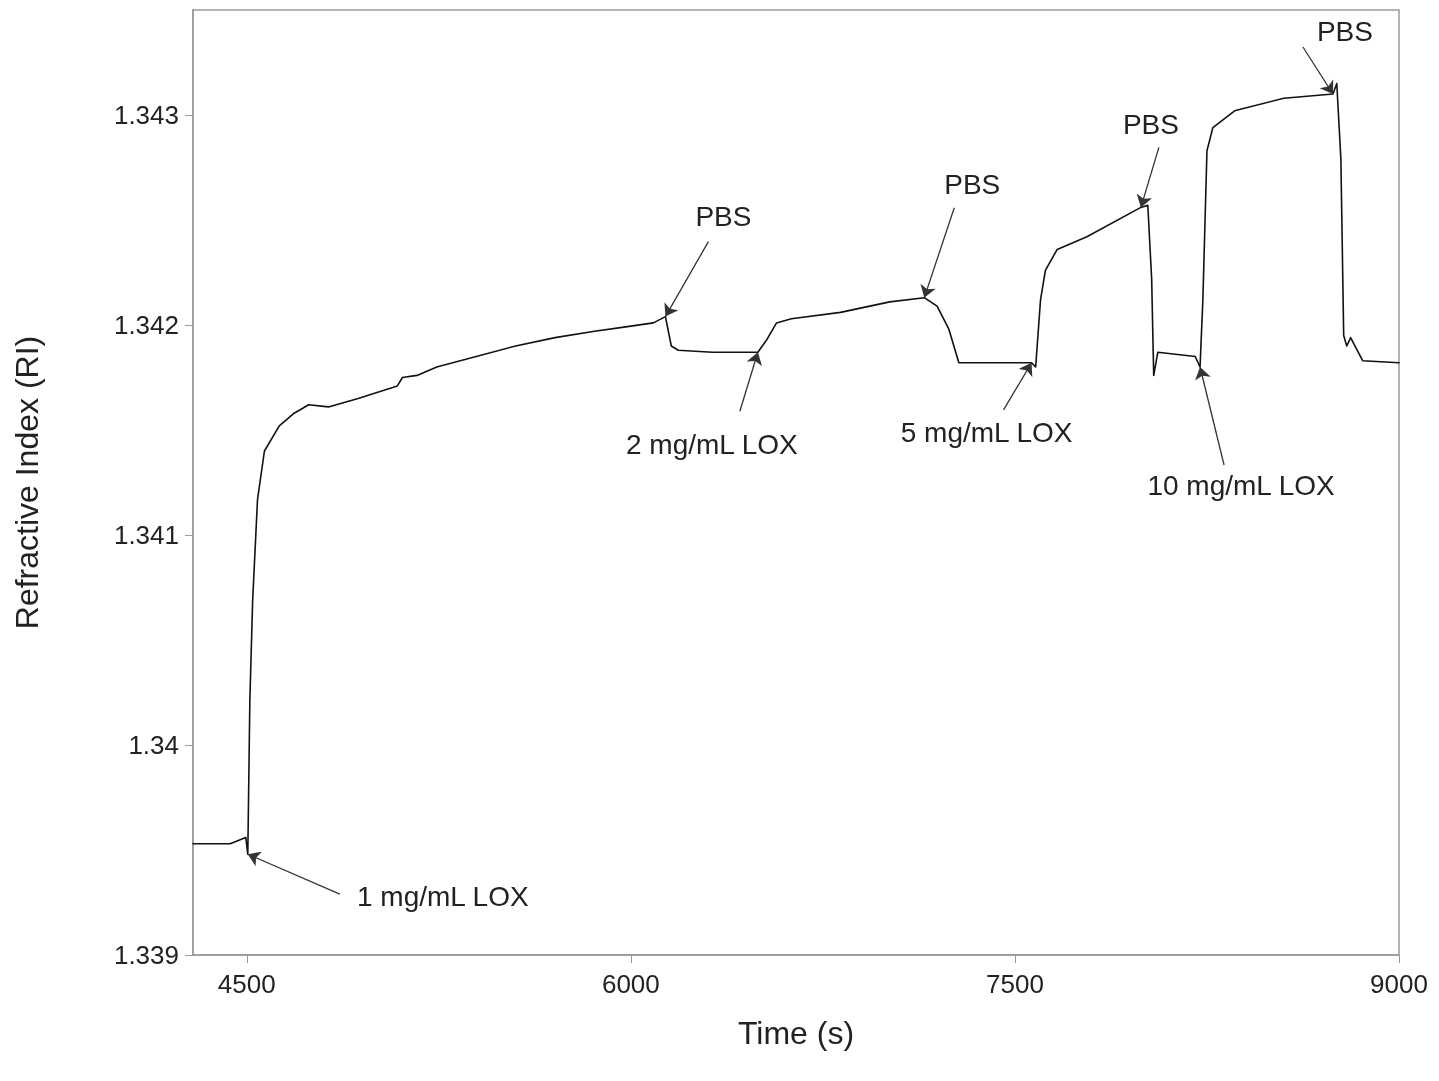  What do you see at coordinates (246, 984) in the screenshot?
I see `x-tick-label: 4500` at bounding box center [246, 984].